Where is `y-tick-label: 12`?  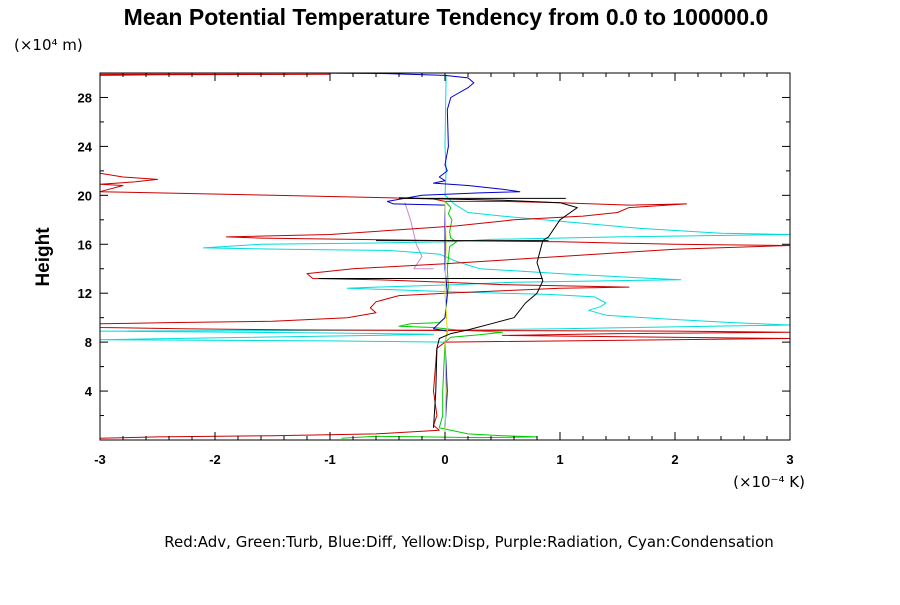
y-tick-label: 12 is located at coordinates (85, 293).